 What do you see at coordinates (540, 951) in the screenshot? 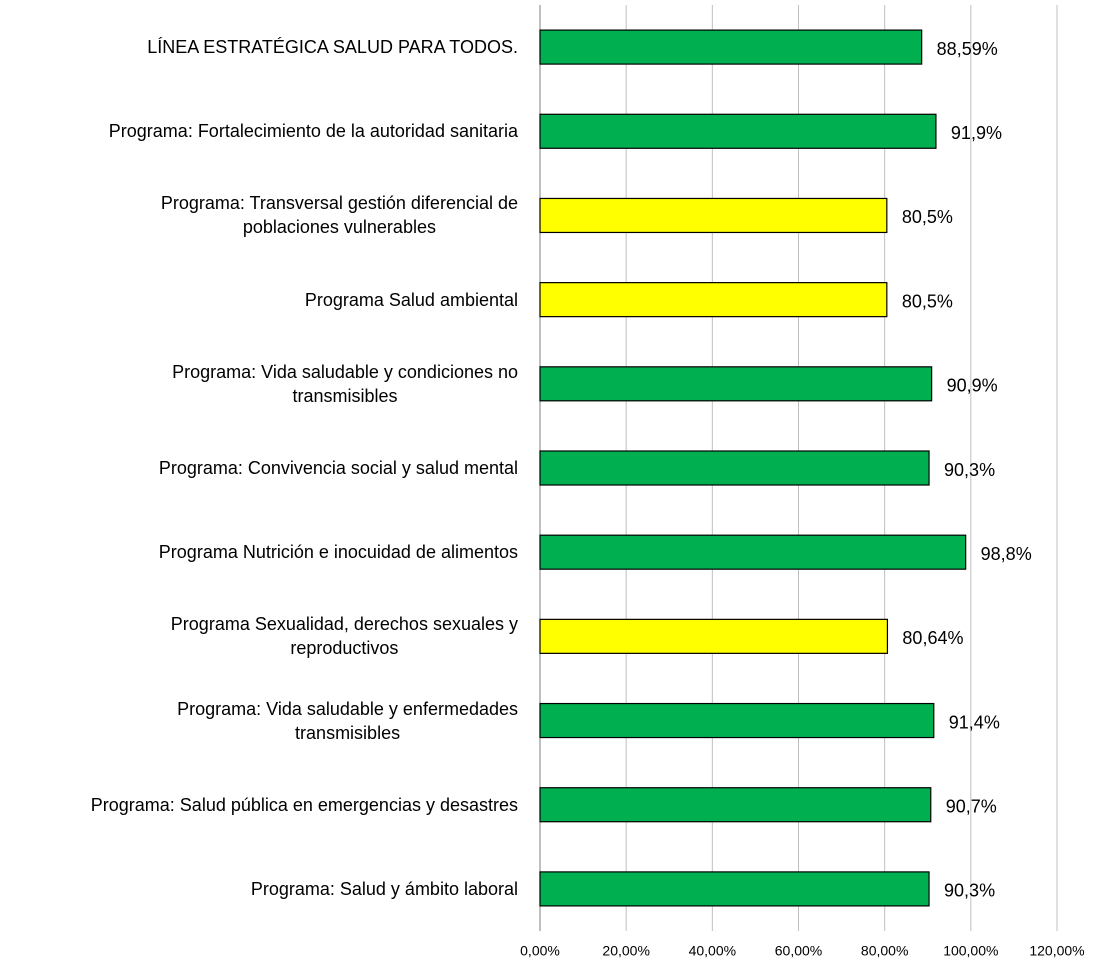
I see `x-tick-label: 0,00%` at bounding box center [540, 951].